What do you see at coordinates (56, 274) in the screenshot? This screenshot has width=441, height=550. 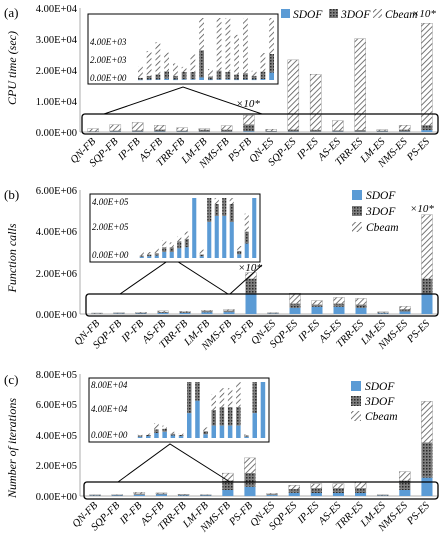 I see `y-tick-b-1: 2.00E+06` at bounding box center [56, 274].